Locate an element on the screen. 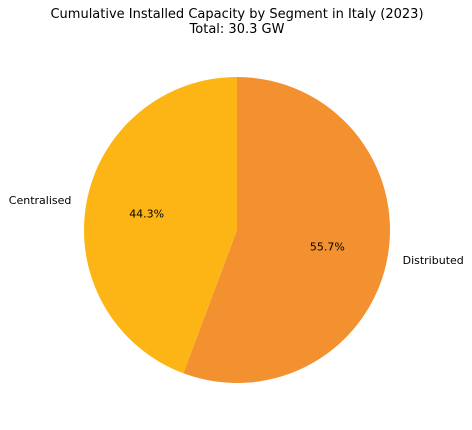 The width and height of the screenshot is (472, 430). pie-category-label: Distributed is located at coordinates (433, 260).